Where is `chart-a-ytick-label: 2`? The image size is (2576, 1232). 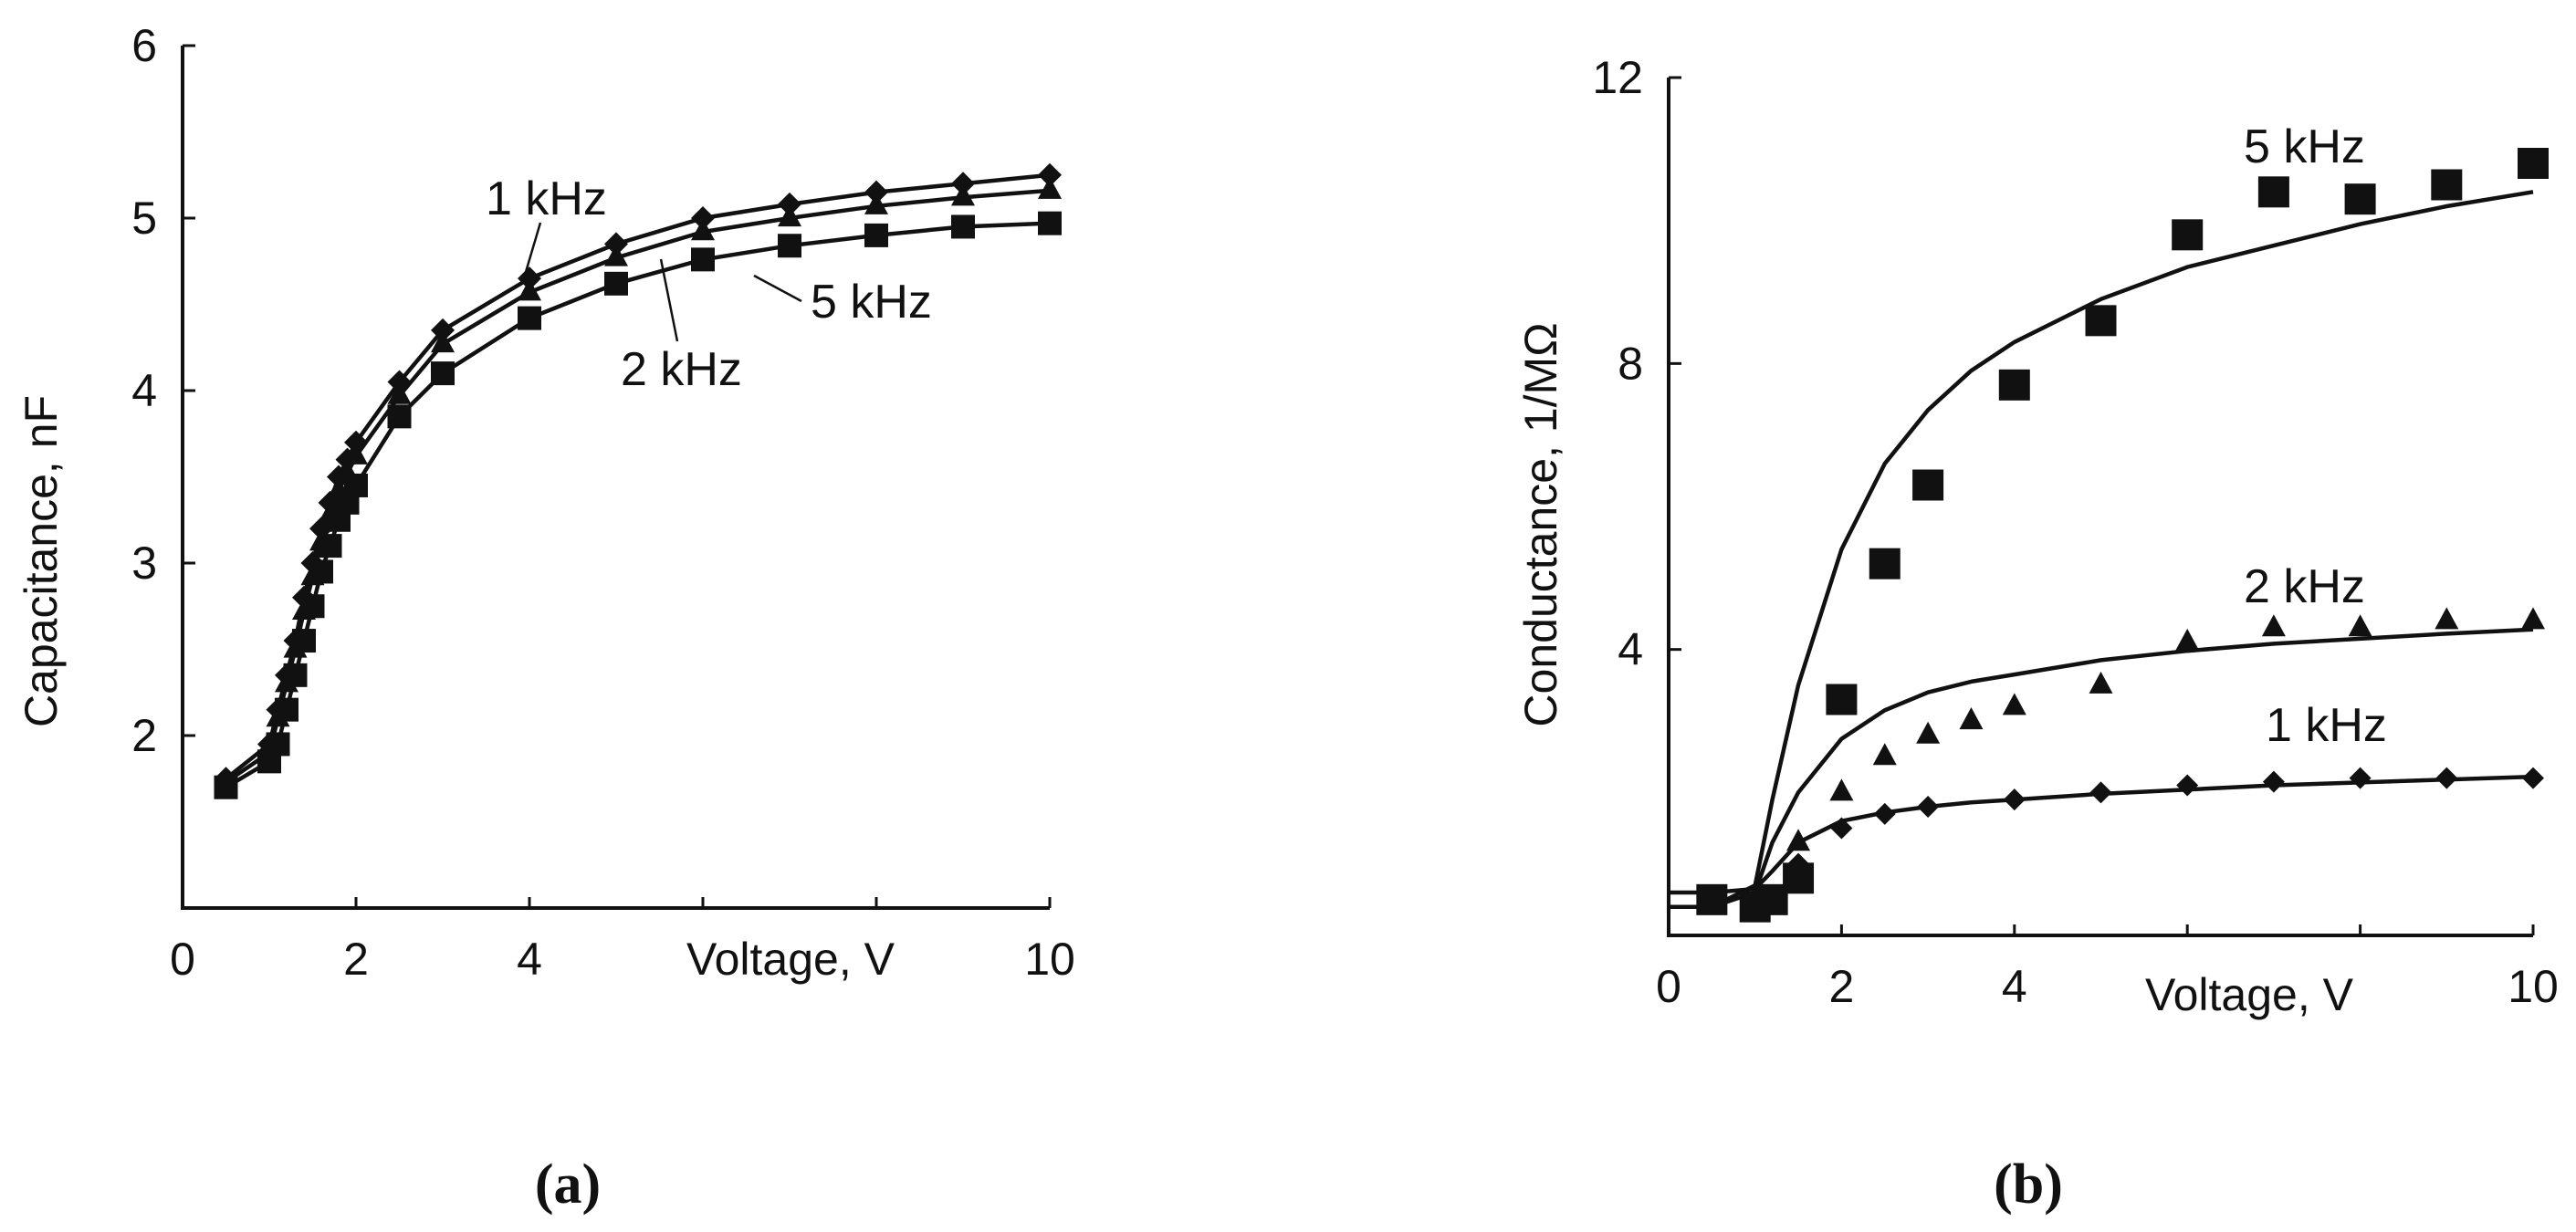 chart-a-ytick-label: 2 is located at coordinates (144, 735).